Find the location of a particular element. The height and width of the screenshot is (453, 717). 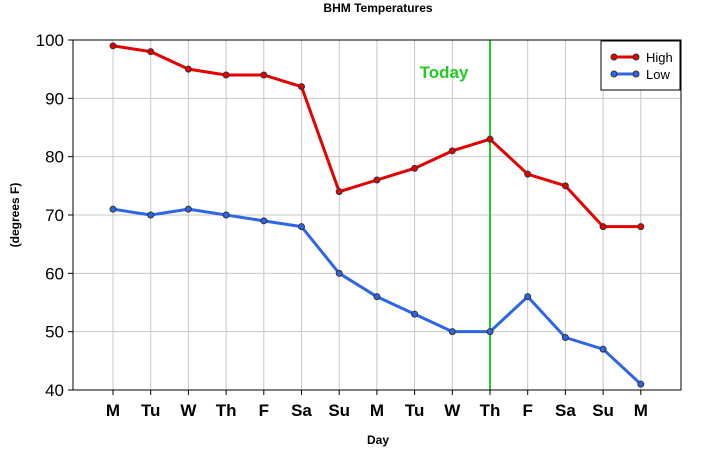

y-tick-label: 90 is located at coordinates (54, 98).